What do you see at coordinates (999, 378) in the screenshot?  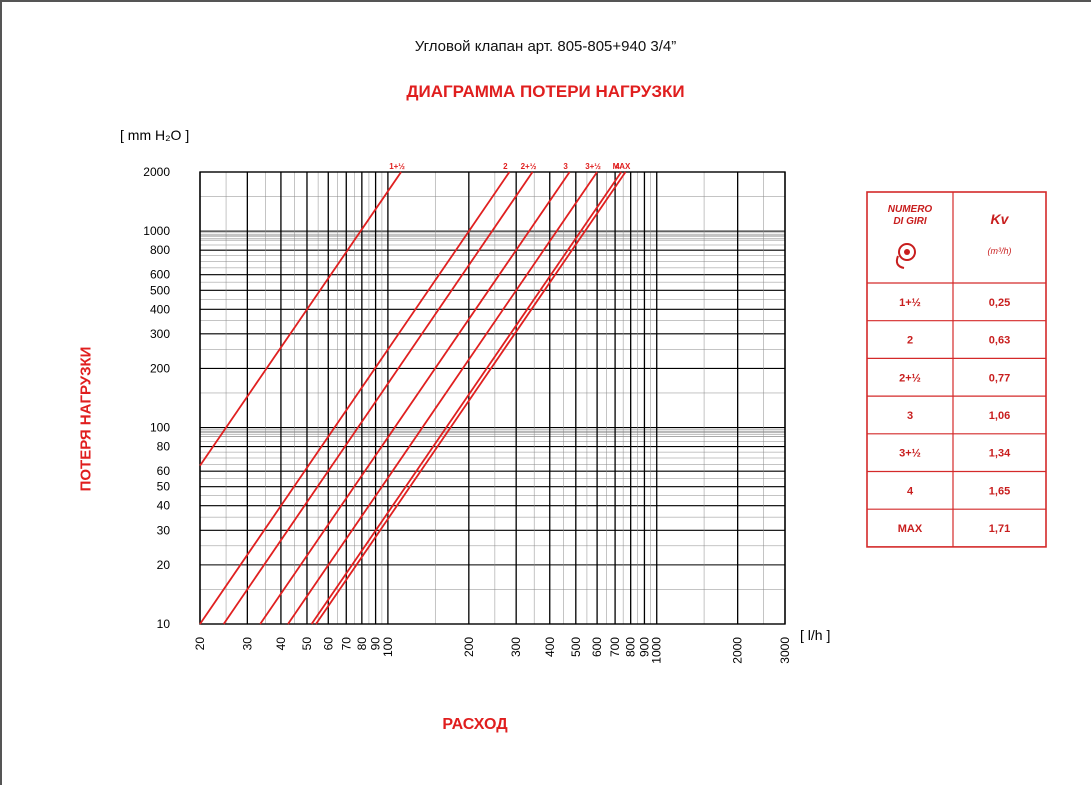 I see `kv-cell-kv: 0,77` at bounding box center [999, 378].